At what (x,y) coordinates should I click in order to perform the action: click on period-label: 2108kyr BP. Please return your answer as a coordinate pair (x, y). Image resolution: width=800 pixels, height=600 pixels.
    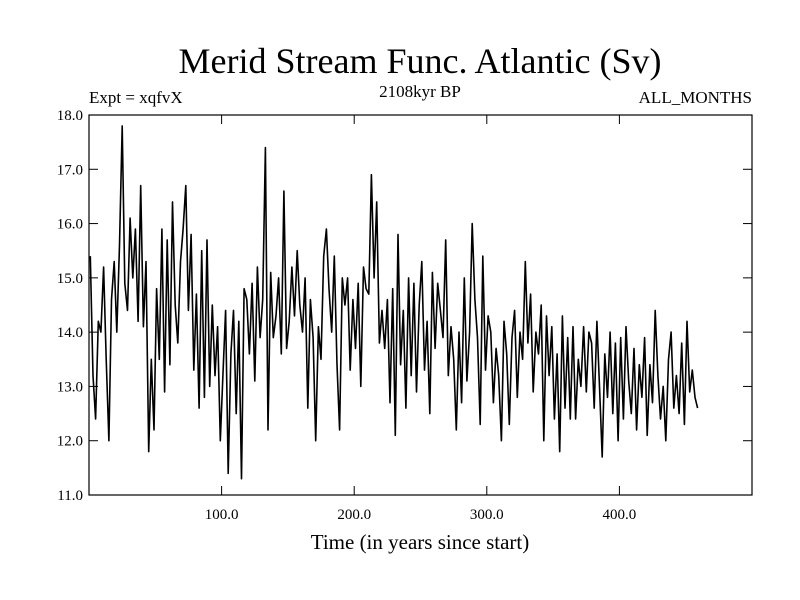
    Looking at the image, I should click on (420, 91).